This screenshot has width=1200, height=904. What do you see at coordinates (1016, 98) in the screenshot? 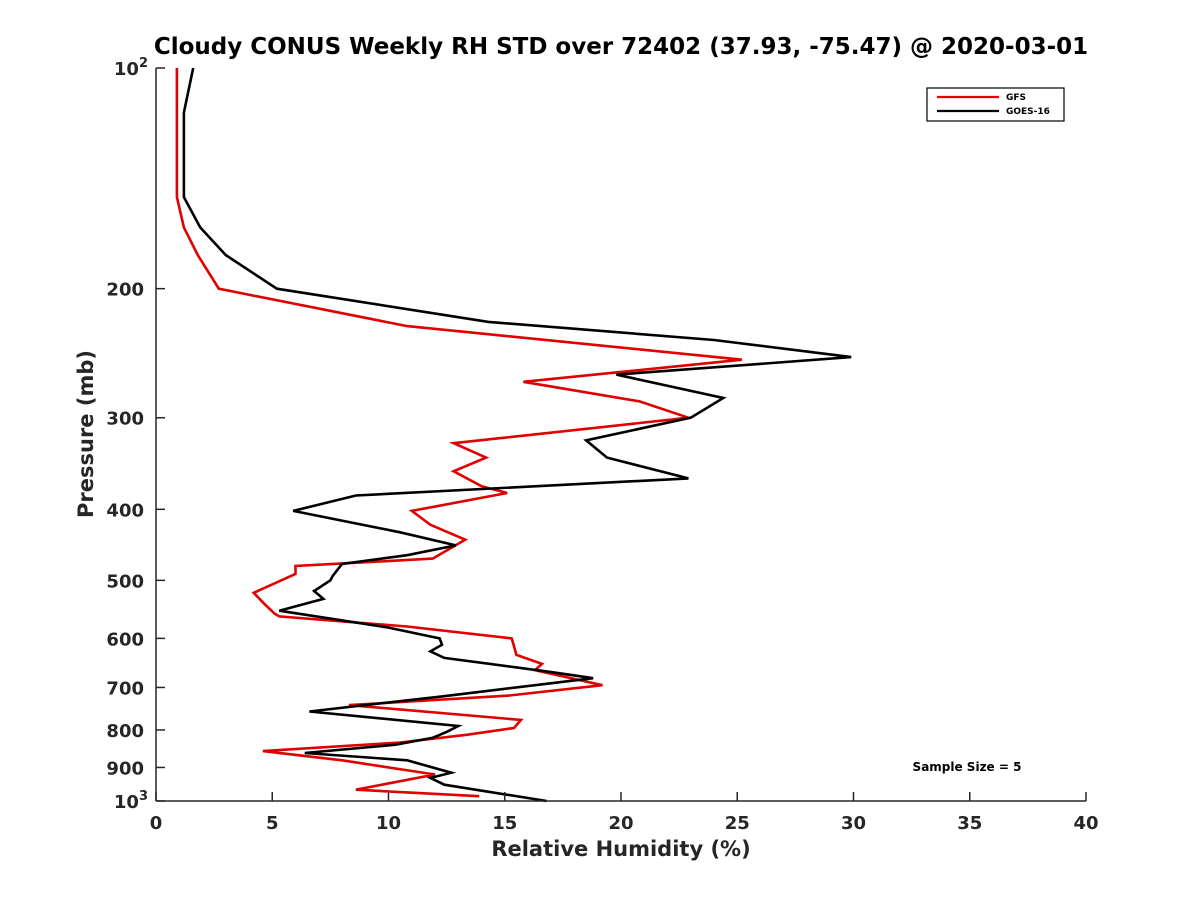
I see `legend-label-gfs: GFS` at bounding box center [1016, 98].